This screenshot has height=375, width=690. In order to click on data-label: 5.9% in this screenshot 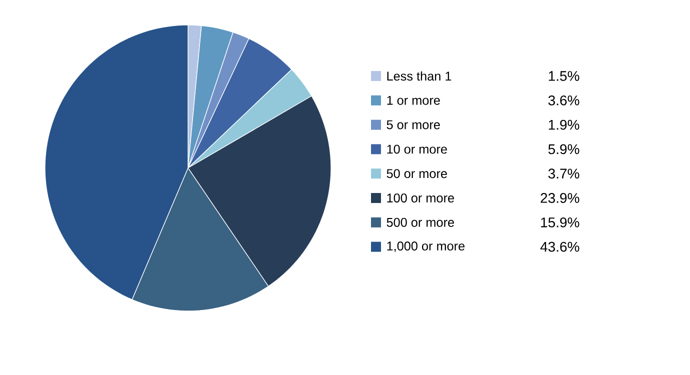, I will do `click(564, 149)`.